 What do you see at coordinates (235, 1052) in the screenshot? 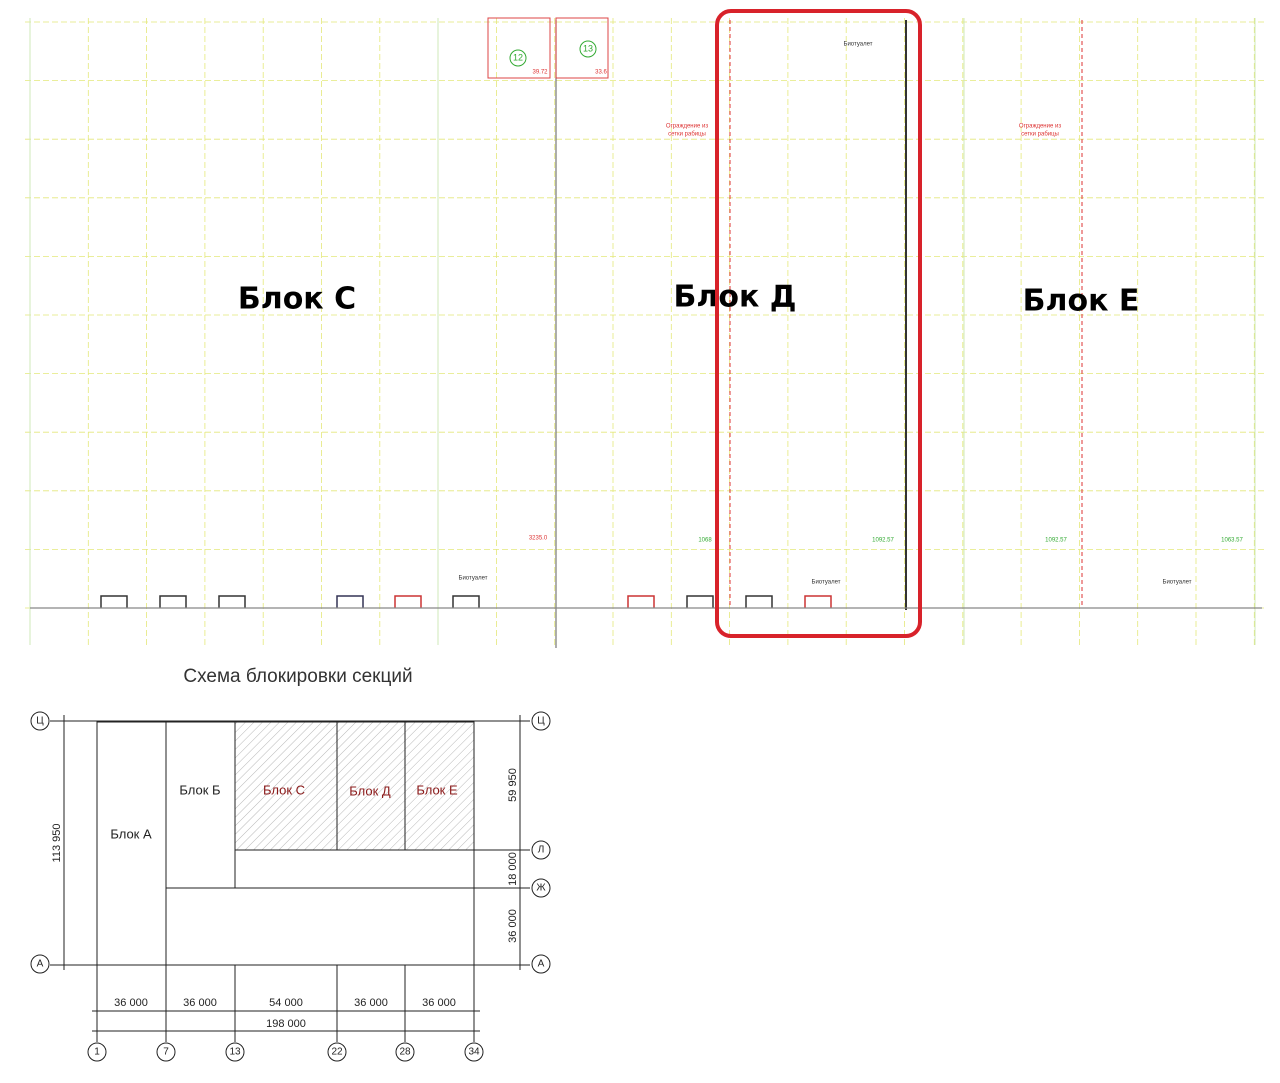
I see `column-axis: 13` at bounding box center [235, 1052].